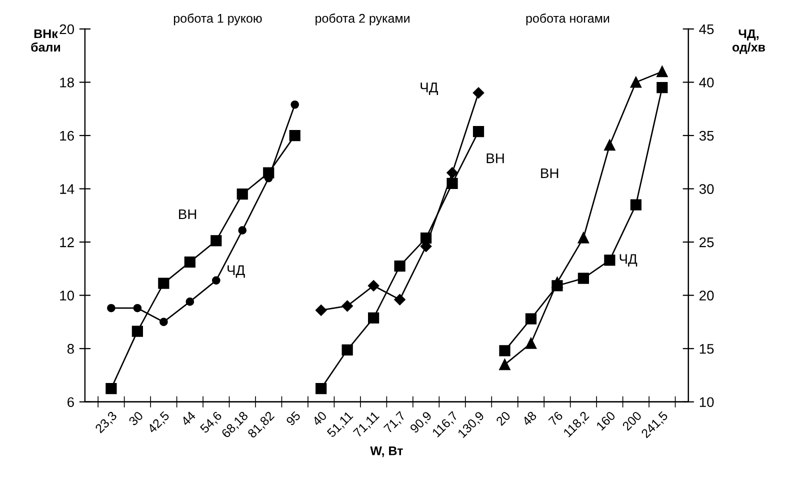 This screenshot has width=794, height=483. Describe the element at coordinates (293, 418) in the screenshot. I see `x-tick-label: 95` at that location.